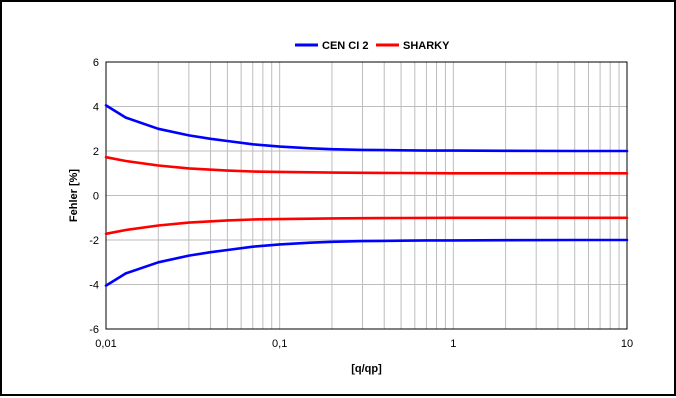 The width and height of the screenshot is (676, 398). What do you see at coordinates (366, 262) in the screenshot?
I see `series-line-cen-ci-2-lower` at bounding box center [366, 262].